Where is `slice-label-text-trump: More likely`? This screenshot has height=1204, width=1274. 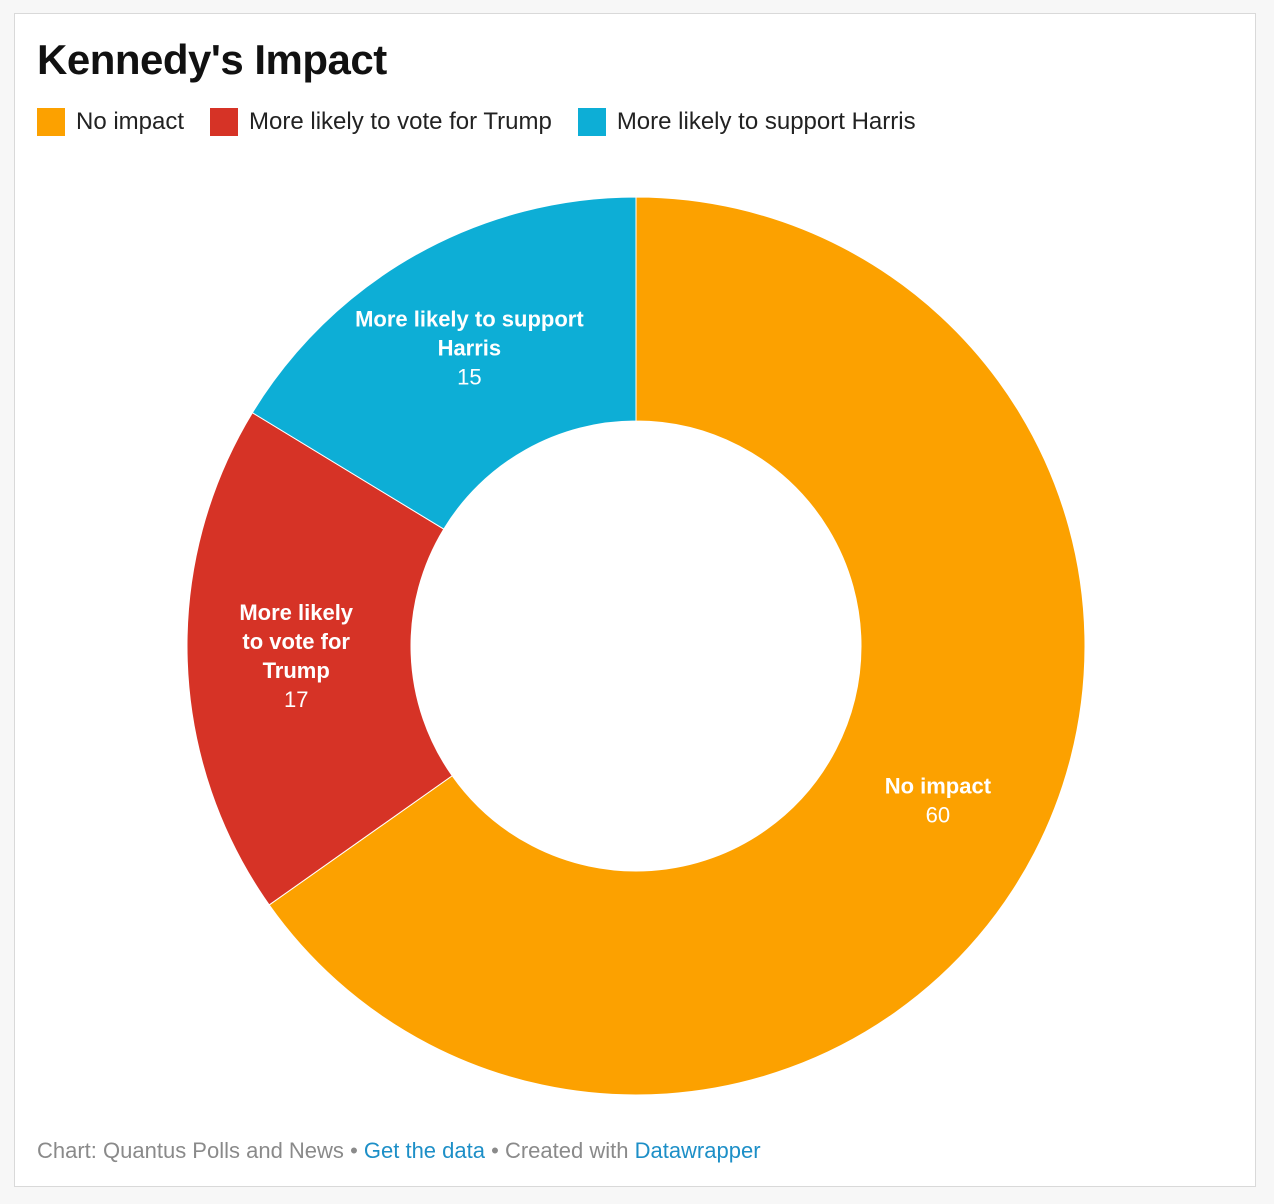 slice-label-text-trump: More likely is located at coordinates (296, 612).